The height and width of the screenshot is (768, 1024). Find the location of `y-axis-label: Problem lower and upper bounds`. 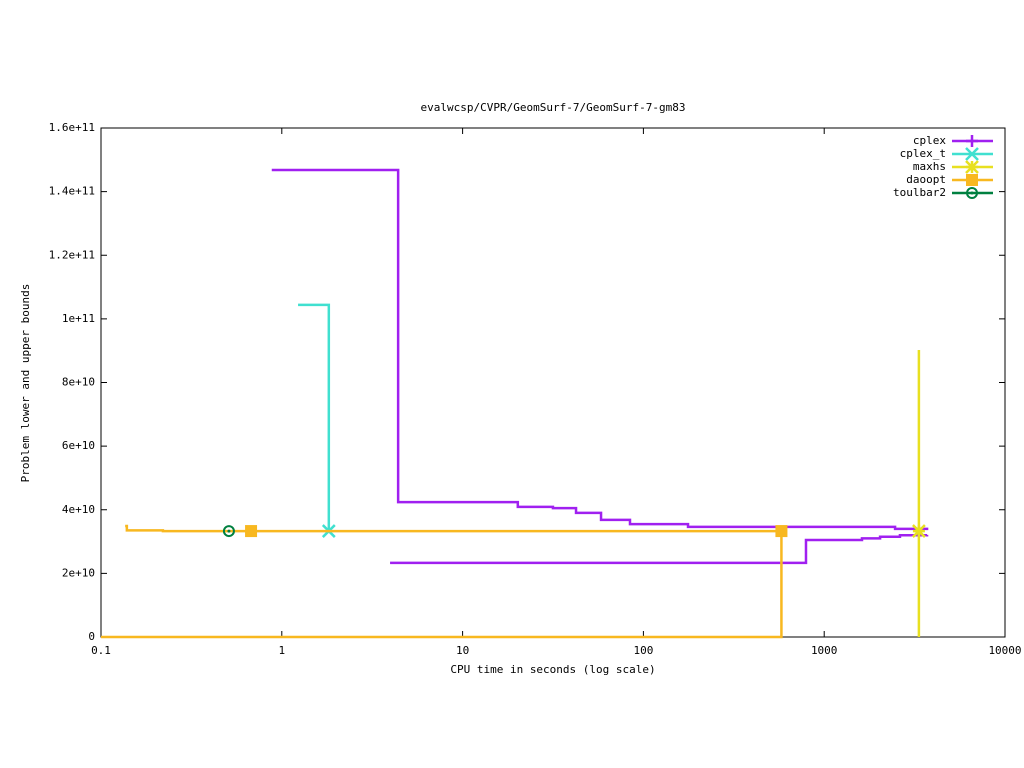

y-axis-label: Problem lower and upper bounds is located at coordinates (25, 383).